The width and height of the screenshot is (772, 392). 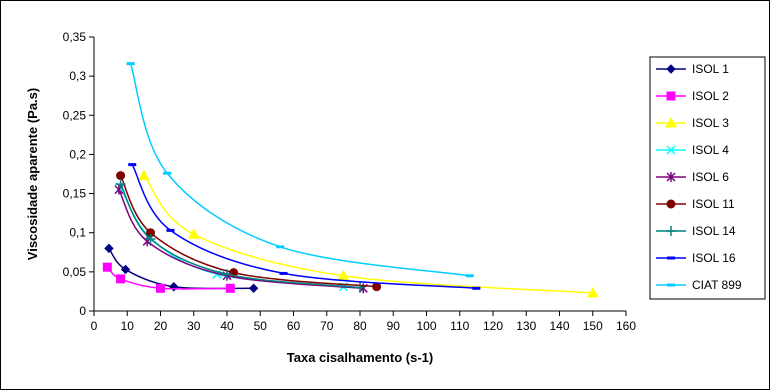 What do you see at coordinates (459, 326) in the screenshot?
I see `x-tick-label: 110` at bounding box center [459, 326].